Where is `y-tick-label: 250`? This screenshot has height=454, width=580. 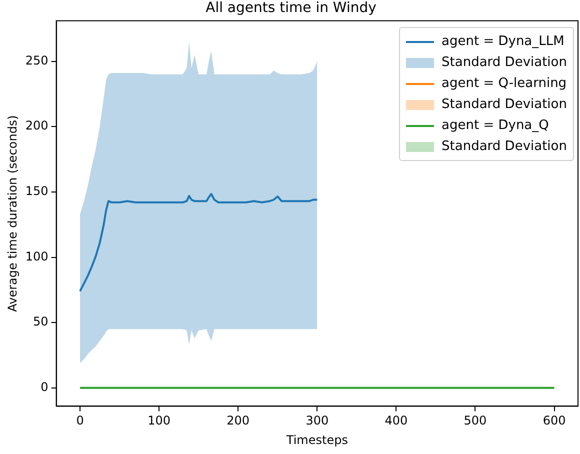
y-tick-label: 250 is located at coordinates (36, 60).